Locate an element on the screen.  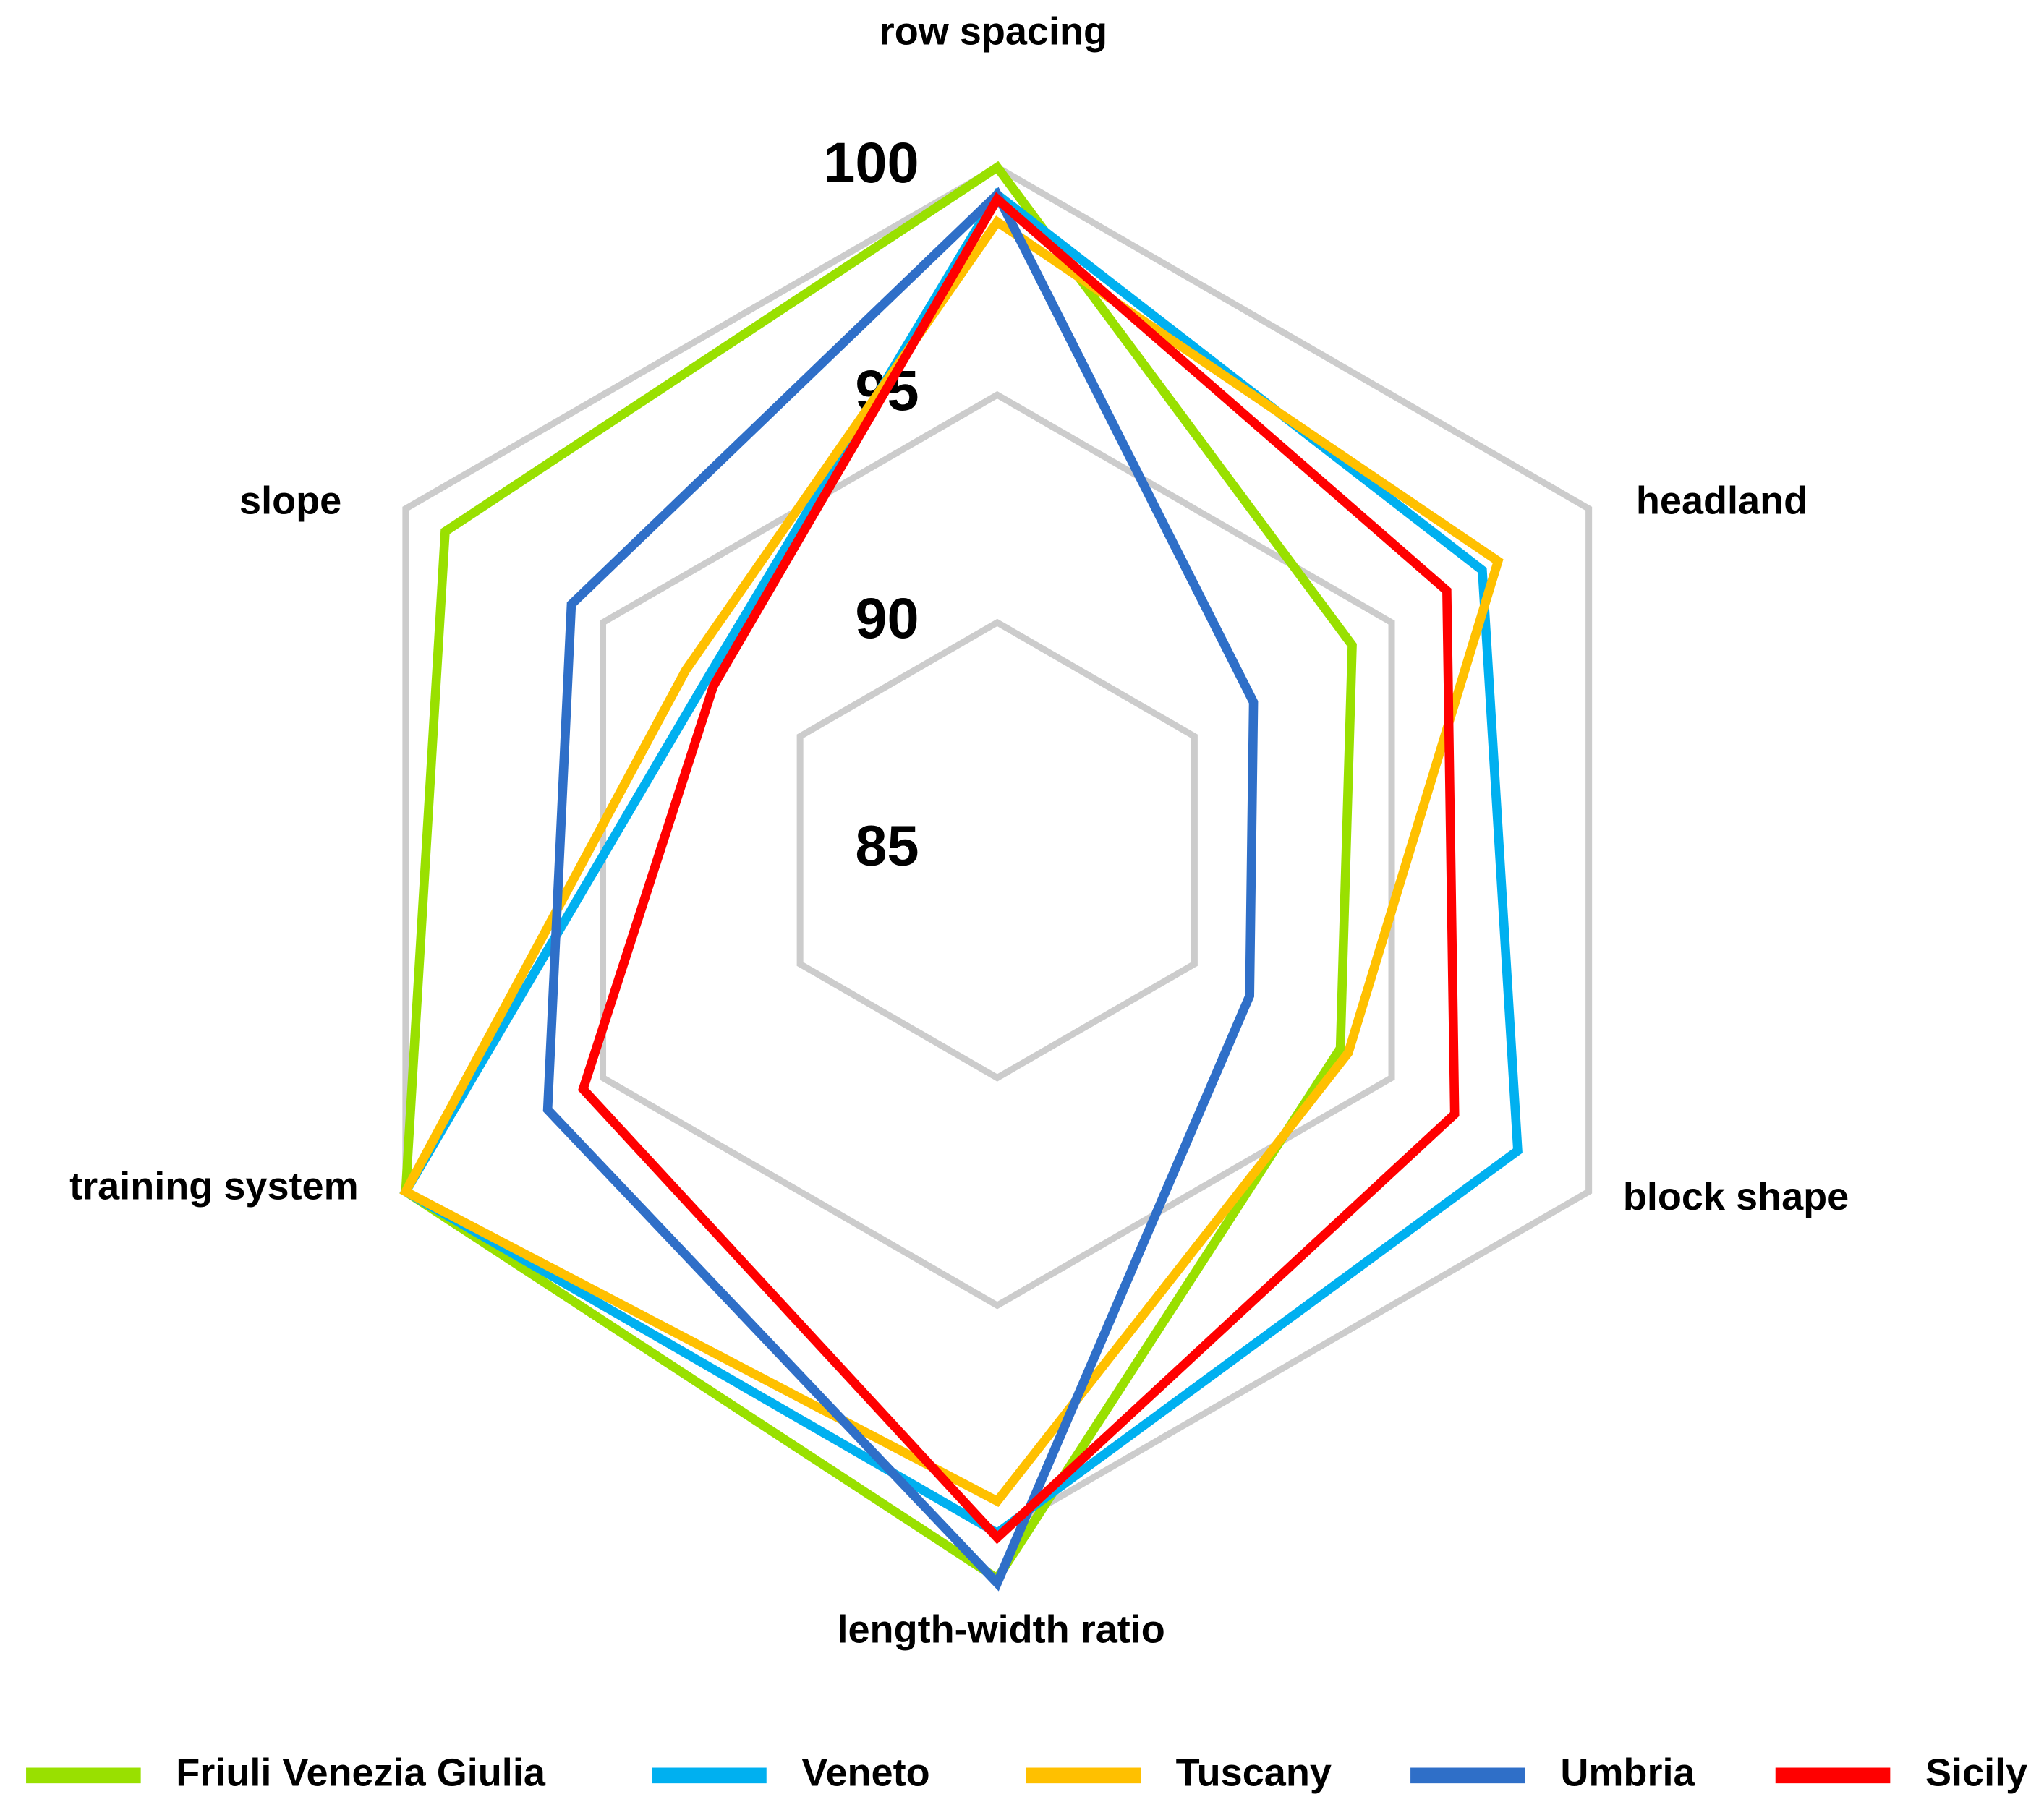
legend-label: Veneto is located at coordinates (865, 1773).